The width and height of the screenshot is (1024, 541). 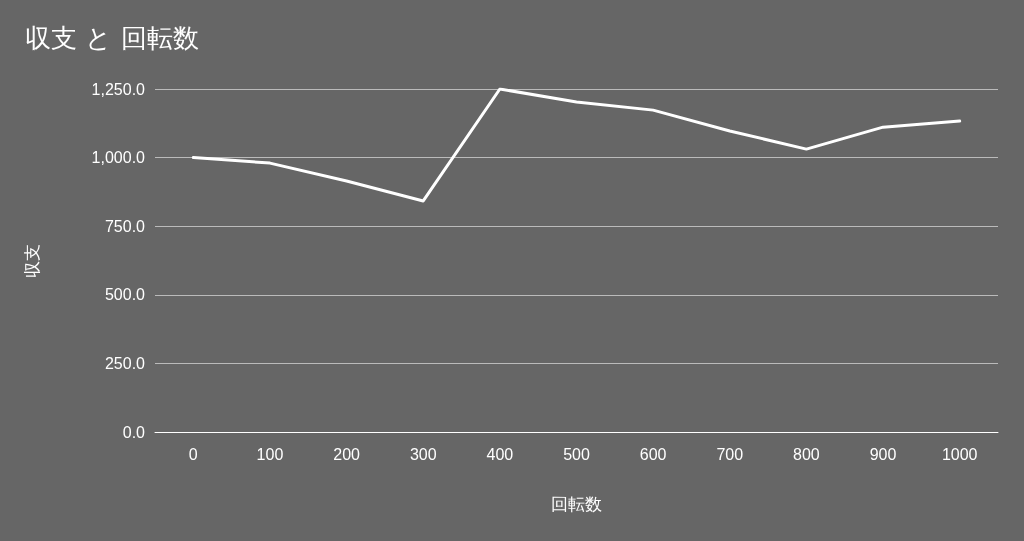 I want to click on x-axis-title: 回転数, so click(x=576, y=503).